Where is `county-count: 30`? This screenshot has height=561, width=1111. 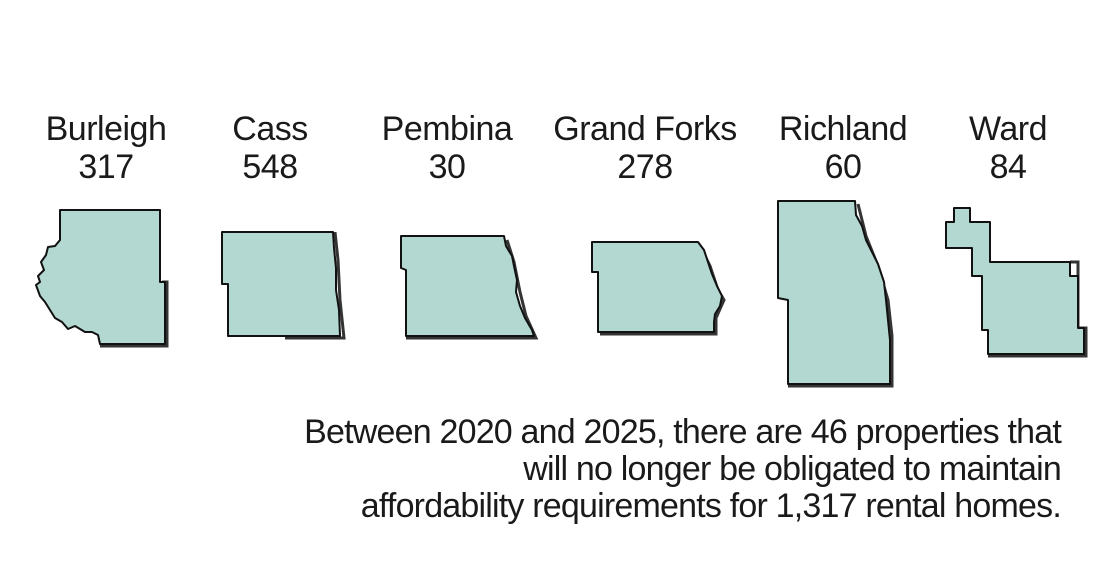 county-count: 30 is located at coordinates (447, 167).